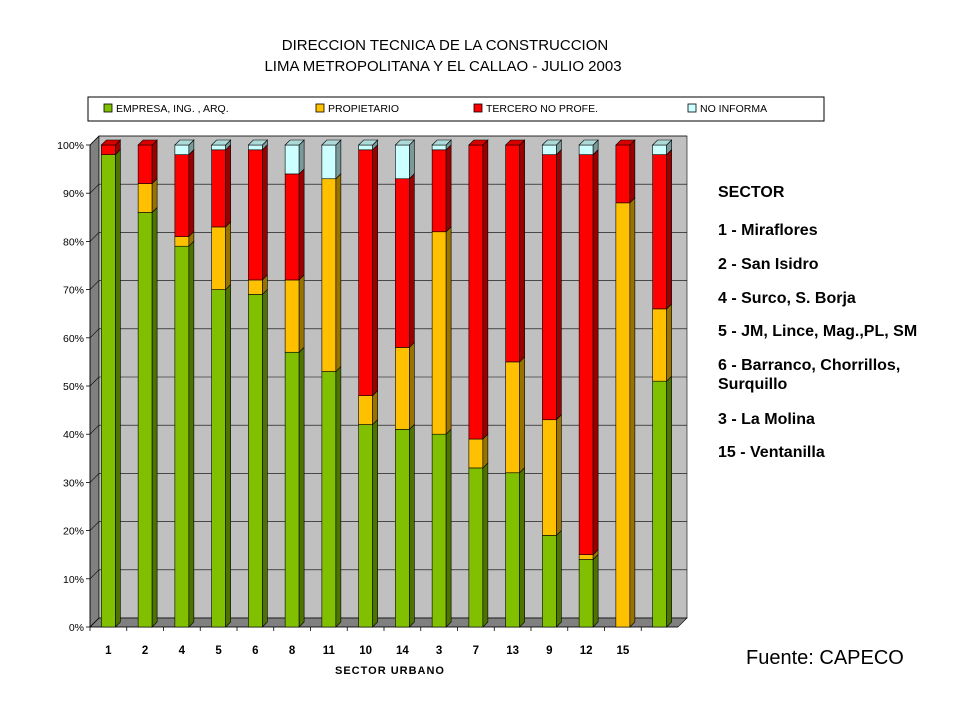 This screenshot has height=720, width=960. What do you see at coordinates (218, 651) in the screenshot?
I see `x-tick-label: 5` at bounding box center [218, 651].